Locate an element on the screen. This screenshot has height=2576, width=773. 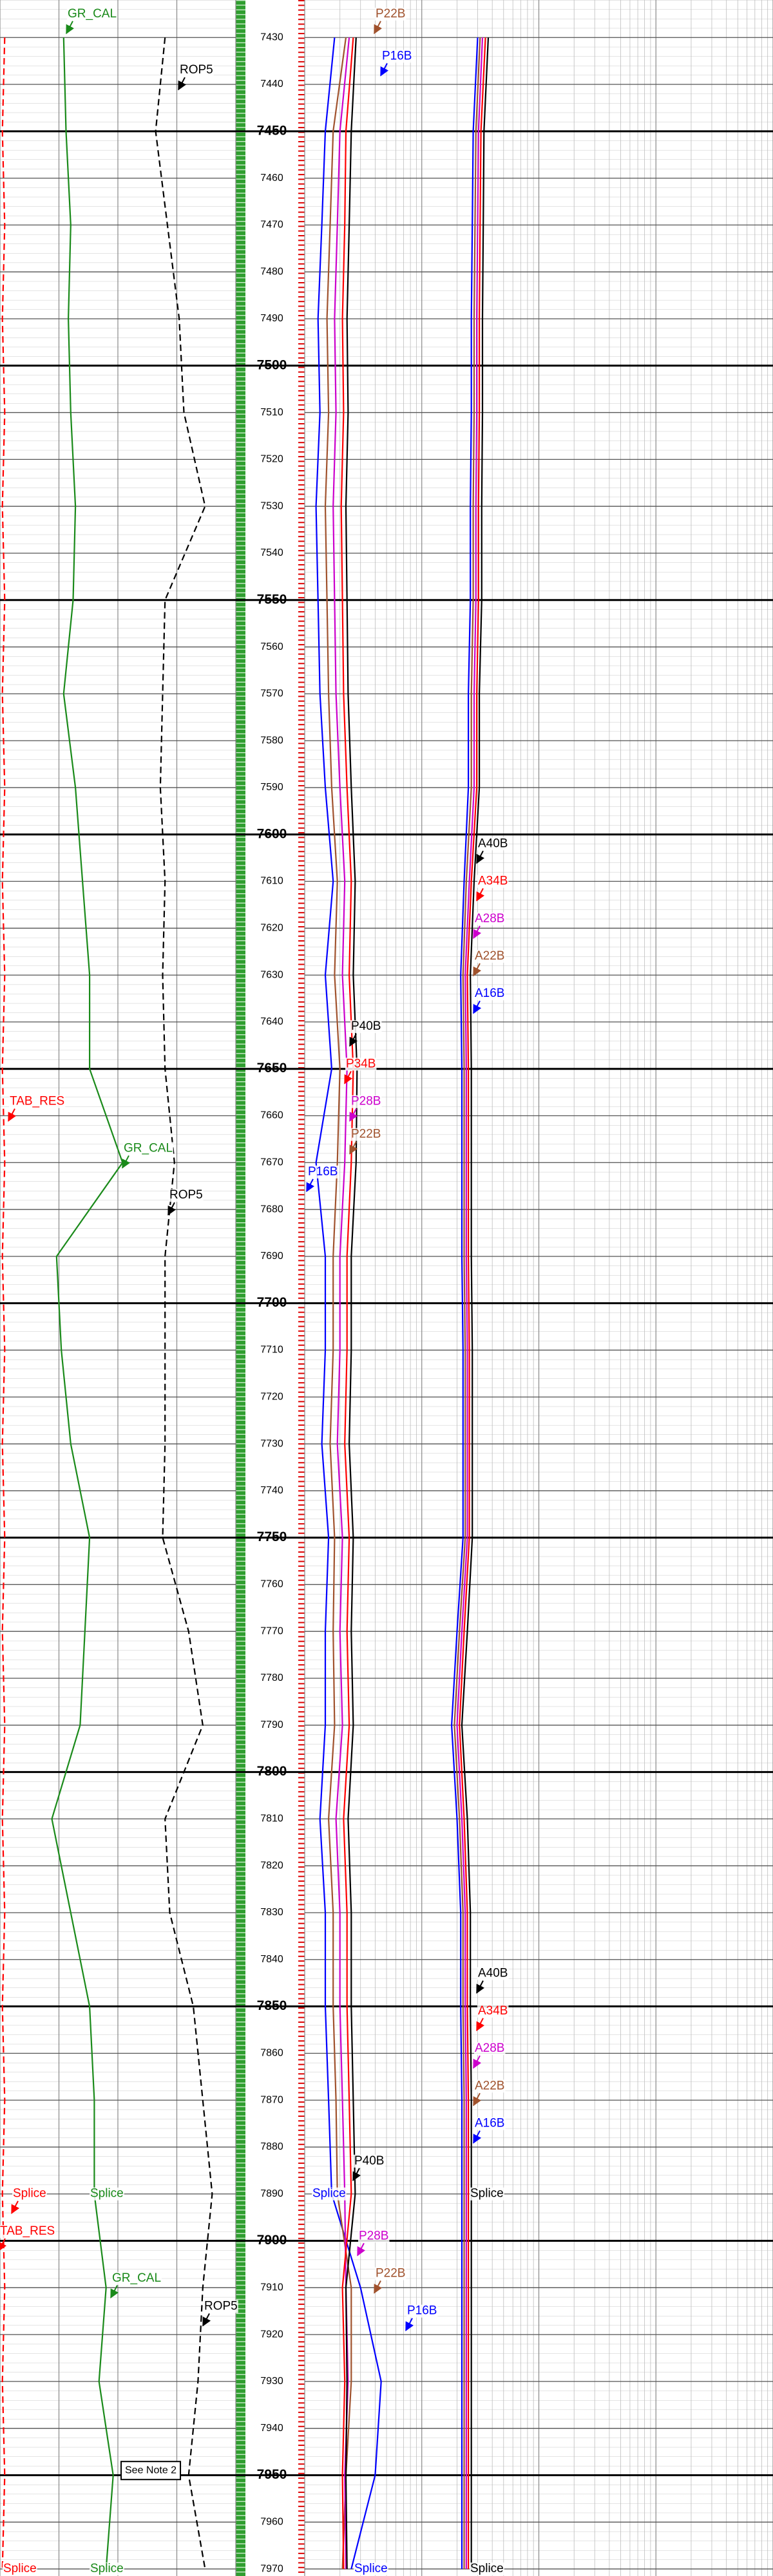
depth-label: 7840 is located at coordinates (271, 1960).